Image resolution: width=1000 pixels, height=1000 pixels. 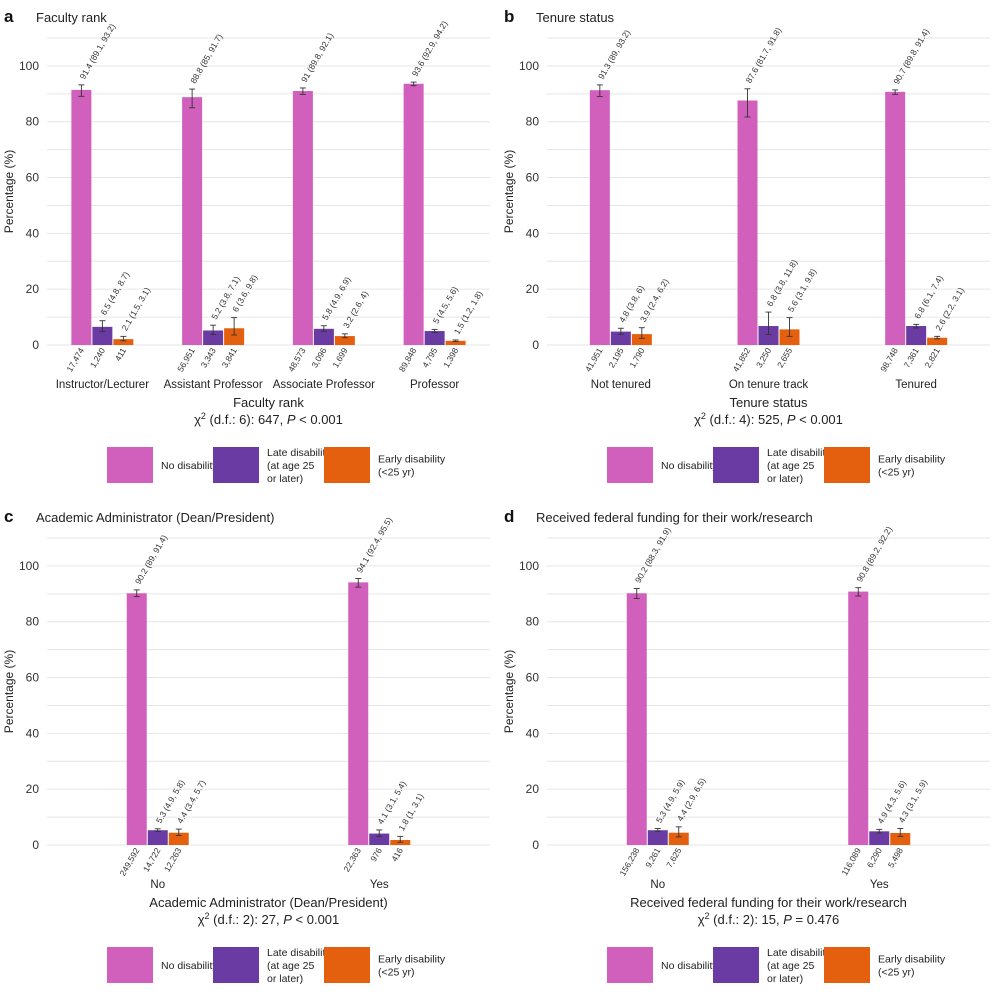 What do you see at coordinates (615, 358) in the screenshot?
I see `count-label: 2,195` at bounding box center [615, 358].